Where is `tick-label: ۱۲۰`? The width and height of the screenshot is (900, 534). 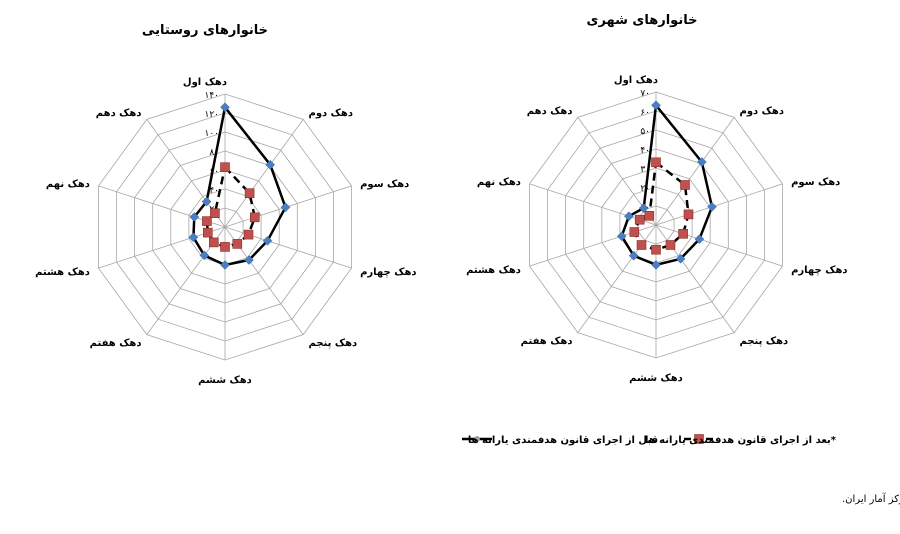
tick-label: ۱۲۰ is located at coordinates (211, 115).